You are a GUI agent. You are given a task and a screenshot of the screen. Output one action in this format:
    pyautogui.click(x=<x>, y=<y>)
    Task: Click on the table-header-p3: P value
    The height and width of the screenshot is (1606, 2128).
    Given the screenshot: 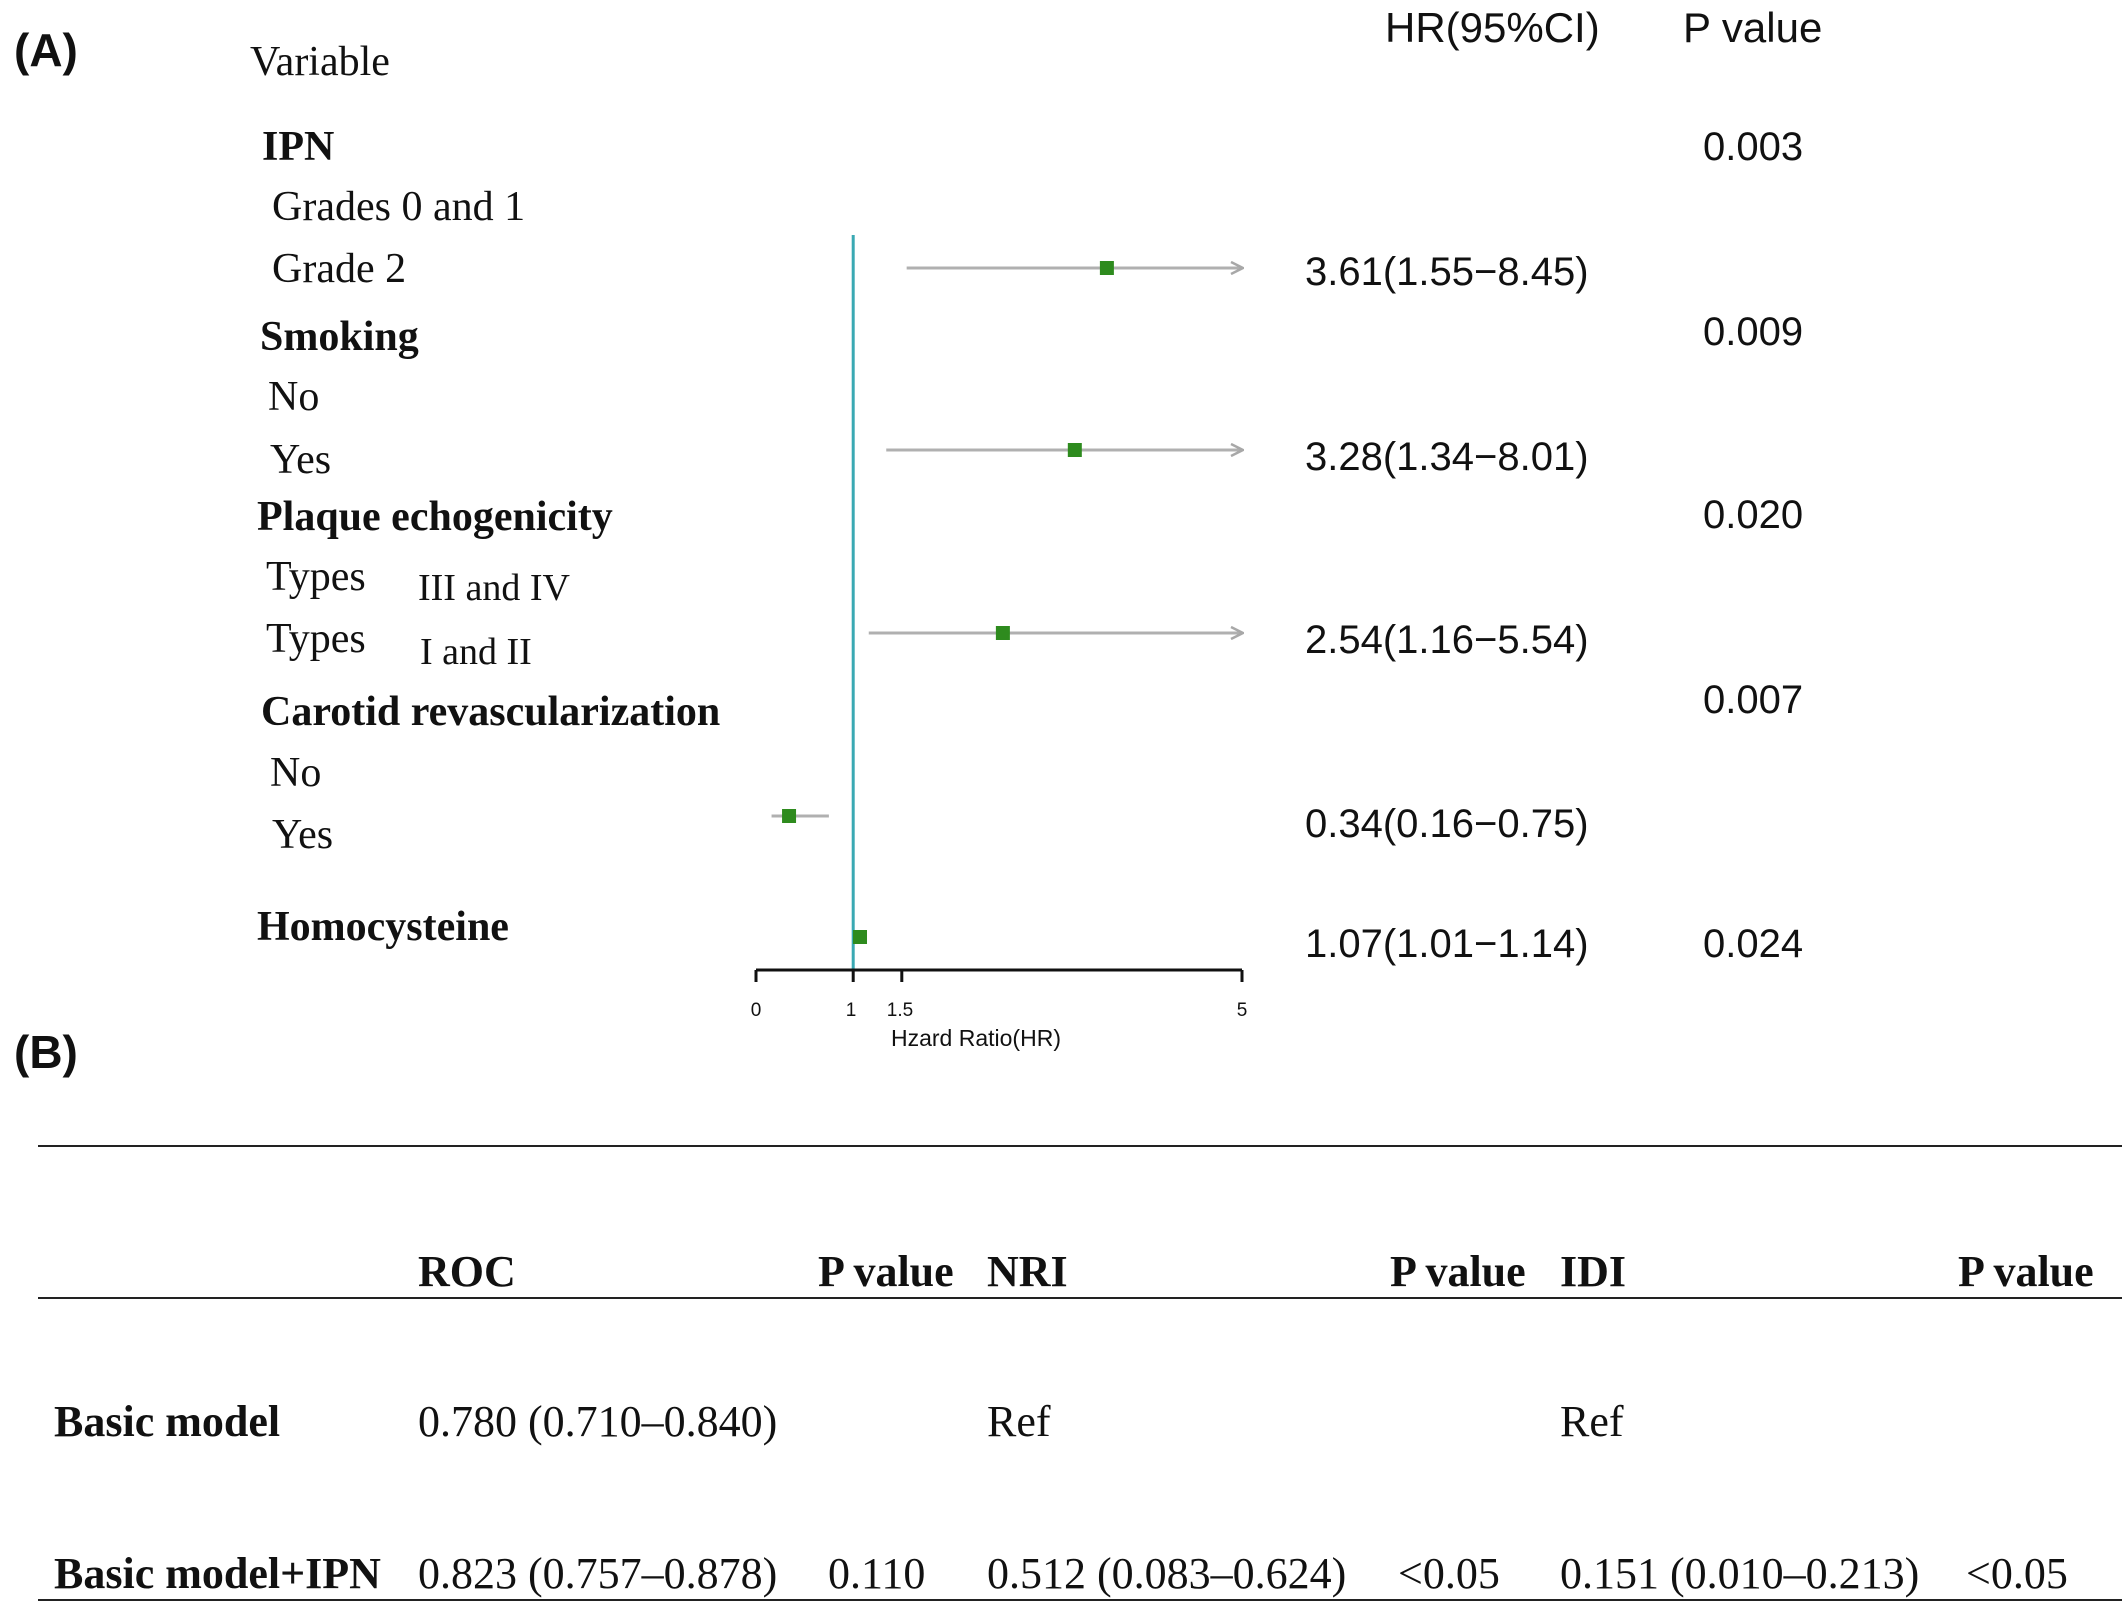 What is the action you would take?
    pyautogui.click(x=2026, y=1271)
    